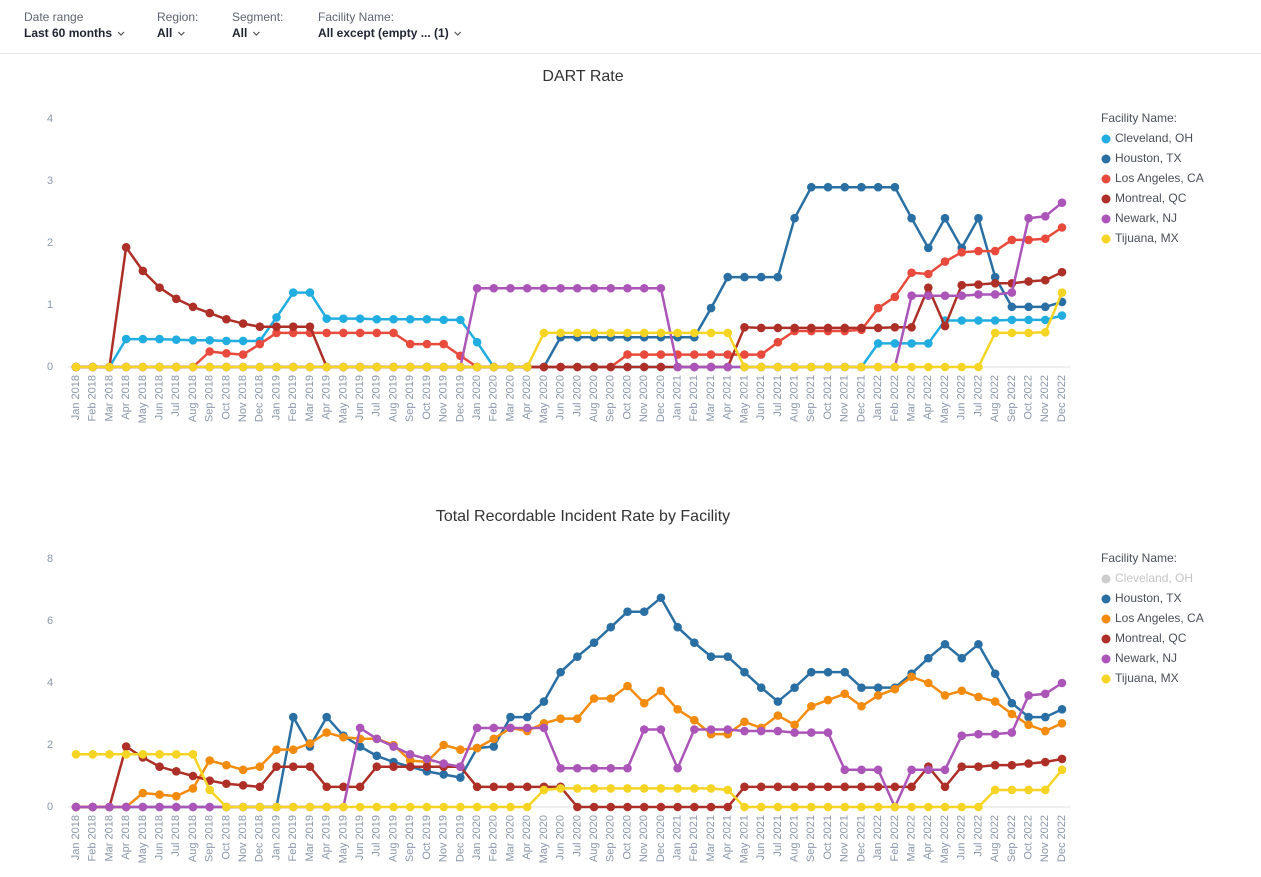 Image resolution: width=1261 pixels, height=877 pixels. What do you see at coordinates (569, 777) in the screenshot?
I see `series-line` at bounding box center [569, 777].